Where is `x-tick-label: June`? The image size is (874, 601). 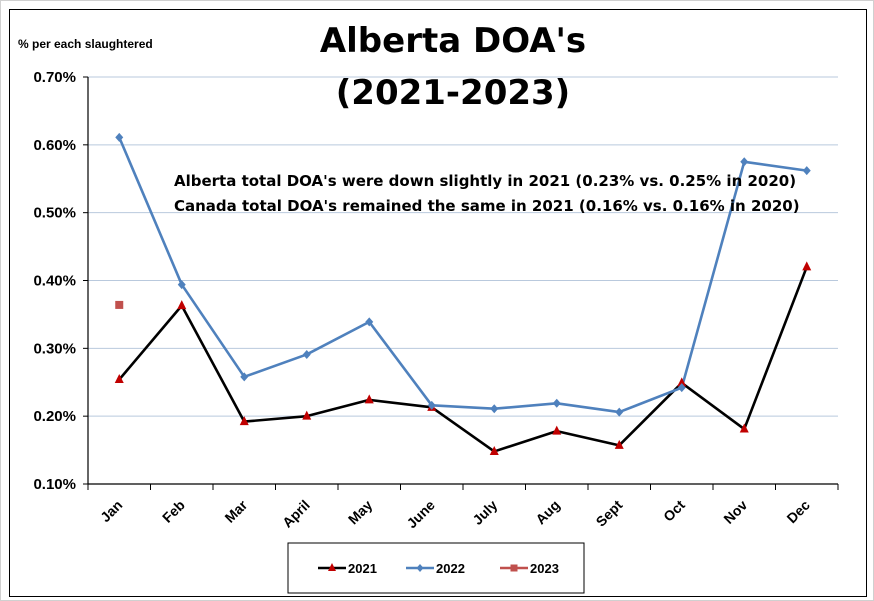
x-tick-label: June is located at coordinates (420, 514).